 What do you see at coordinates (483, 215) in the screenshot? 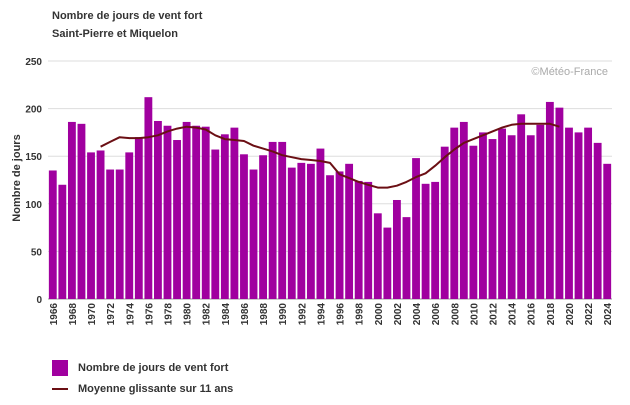
I see `bar-2011` at bounding box center [483, 215].